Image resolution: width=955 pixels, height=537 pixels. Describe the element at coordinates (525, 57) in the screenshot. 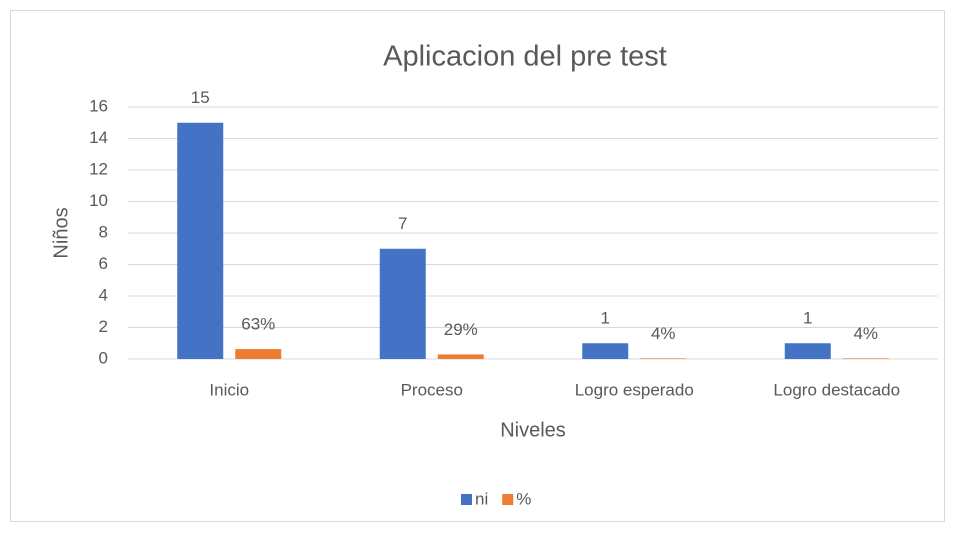

I see `chart-title: Aplicacion del pre test` at that location.